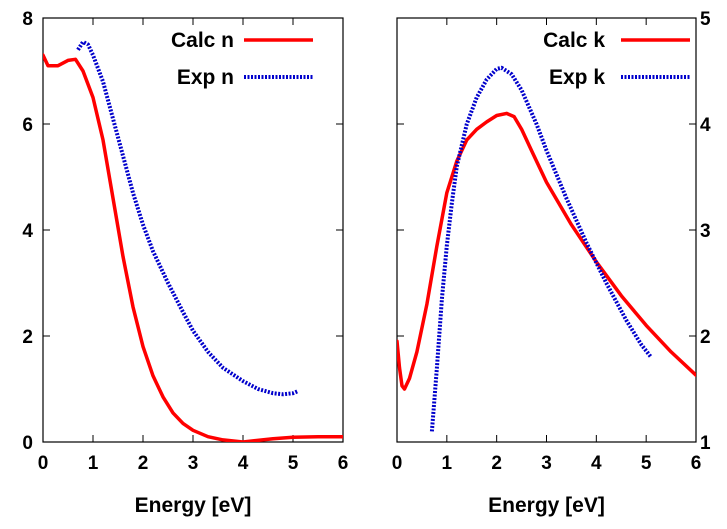 Image resolution: width=727 pixels, height=529 pixels. Describe the element at coordinates (577, 77) in the screenshot. I see `legend-label-exp-k: Exp k` at that location.